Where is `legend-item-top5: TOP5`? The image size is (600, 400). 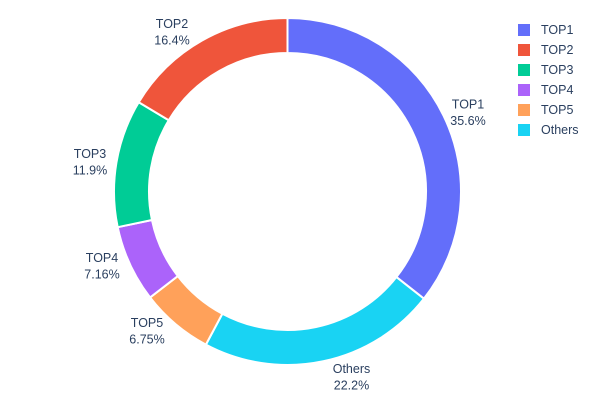
legend-item-top5: TOP5 is located at coordinates (548, 110).